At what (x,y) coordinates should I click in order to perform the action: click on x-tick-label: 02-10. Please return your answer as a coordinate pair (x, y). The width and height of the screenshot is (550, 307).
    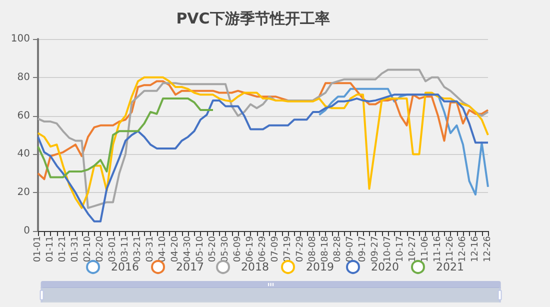
    Looking at the image, I should click on (88, 249).